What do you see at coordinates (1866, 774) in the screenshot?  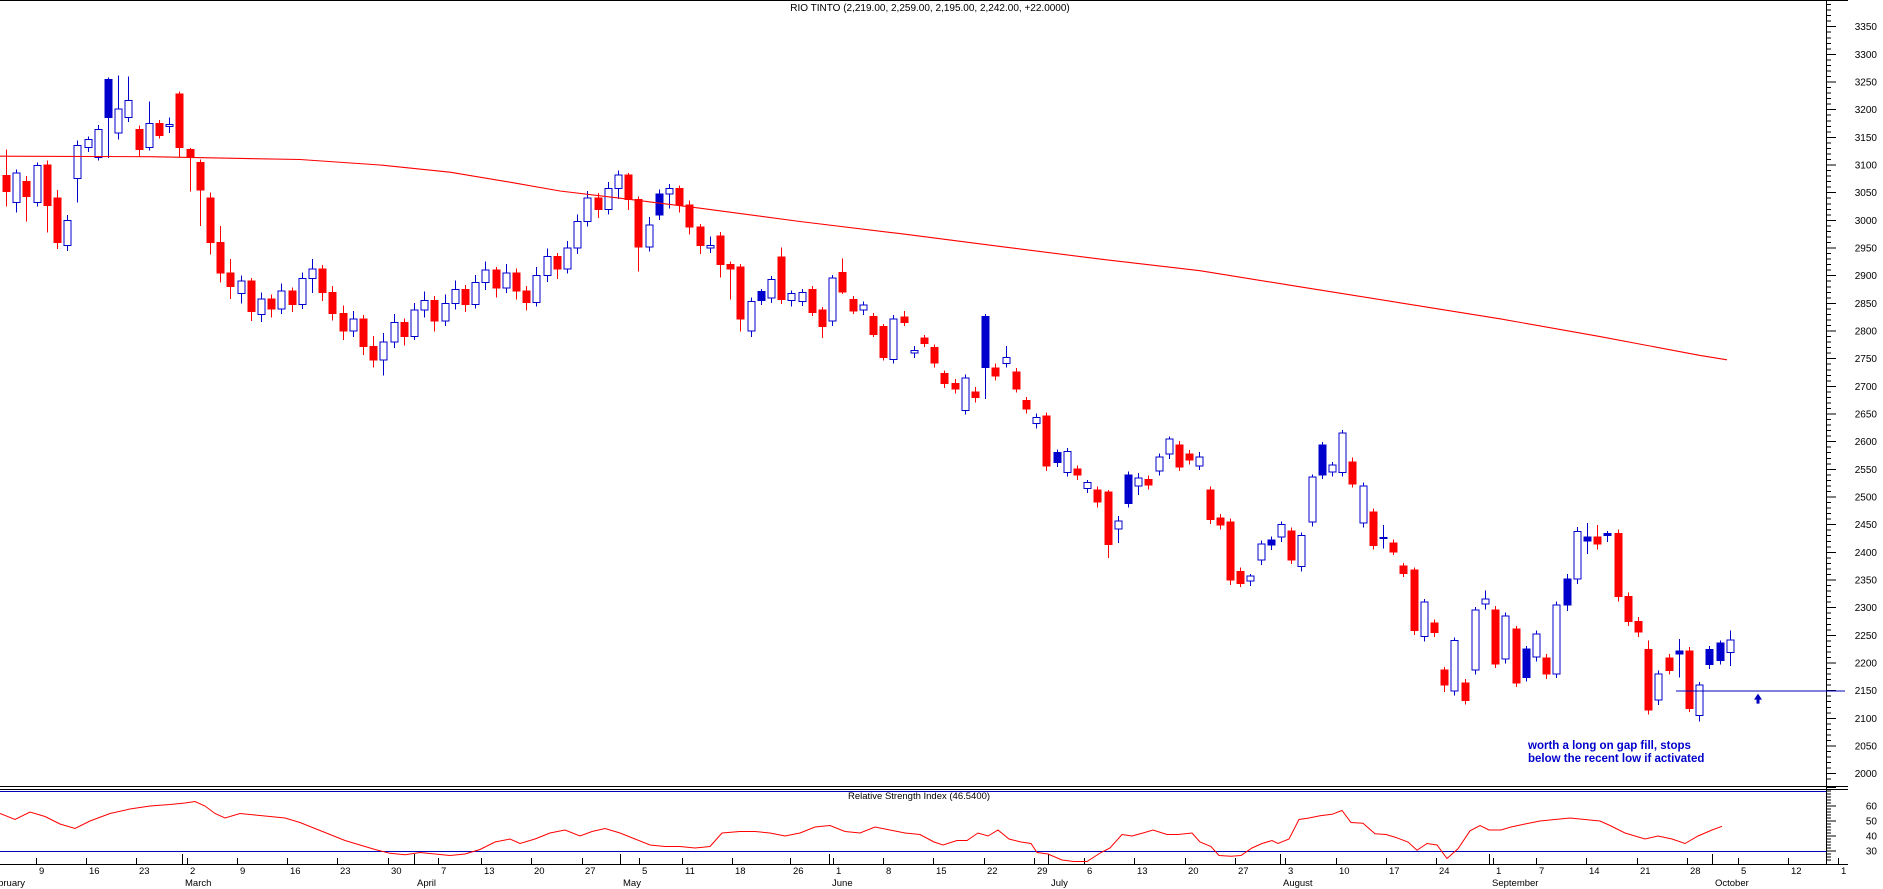 I see `price-axis-label: 2000` at bounding box center [1866, 774].